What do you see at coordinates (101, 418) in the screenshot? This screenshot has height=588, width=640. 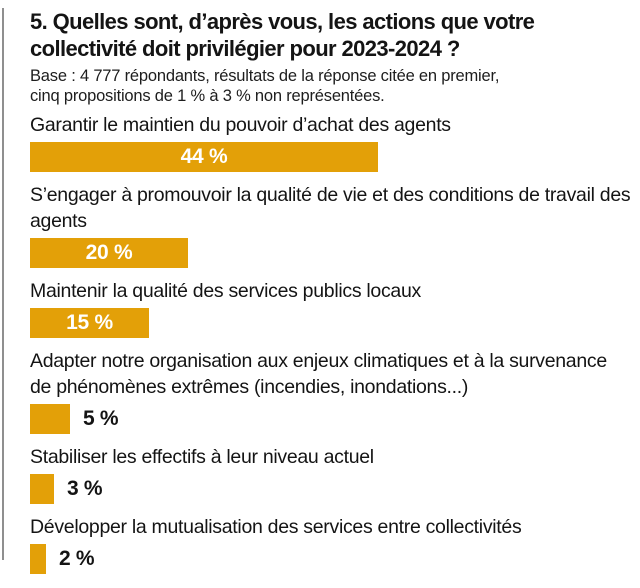 I see `value-label: 5 %` at bounding box center [101, 418].